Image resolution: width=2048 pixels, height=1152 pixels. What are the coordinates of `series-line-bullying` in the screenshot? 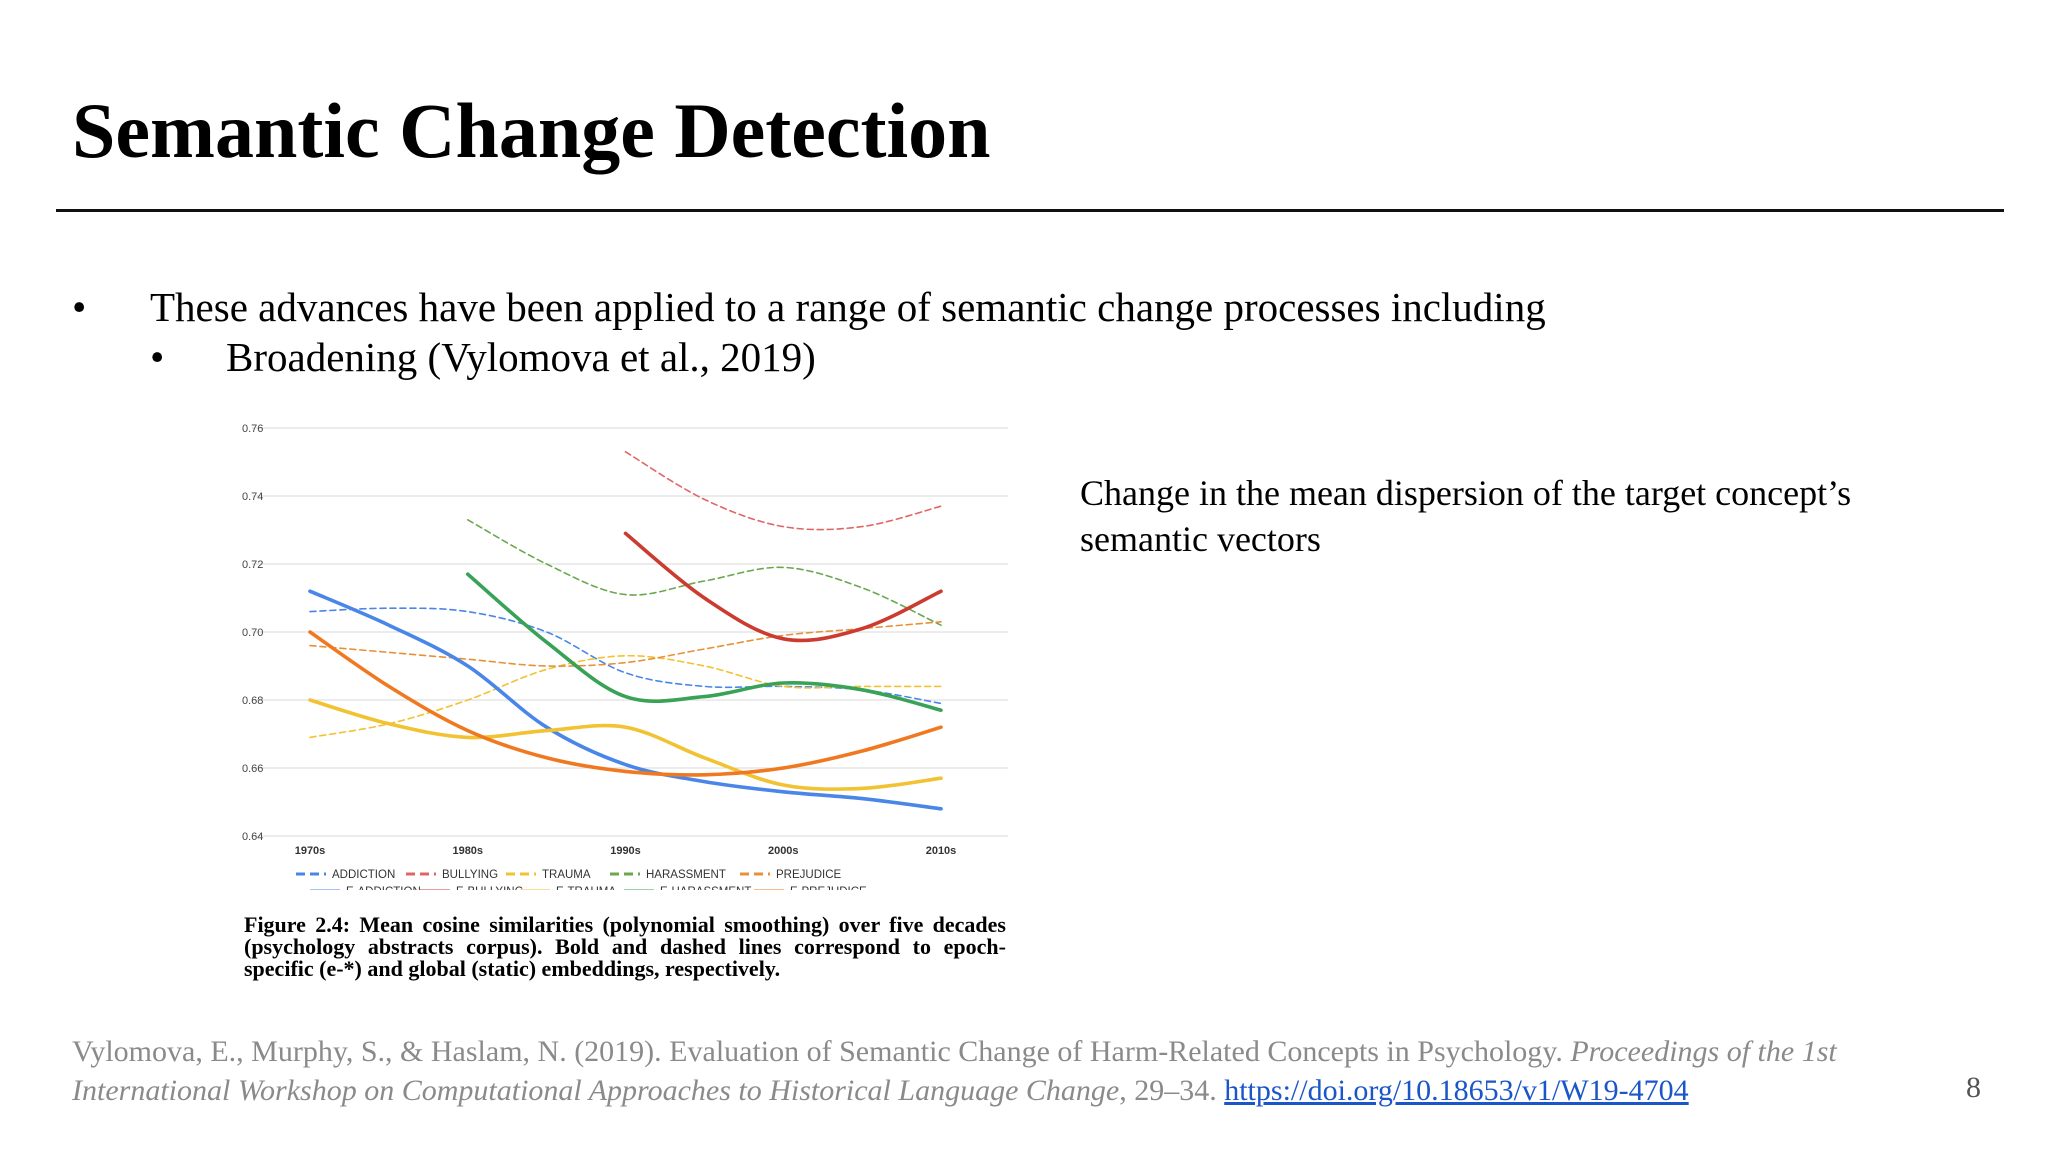 It's located at (783, 491).